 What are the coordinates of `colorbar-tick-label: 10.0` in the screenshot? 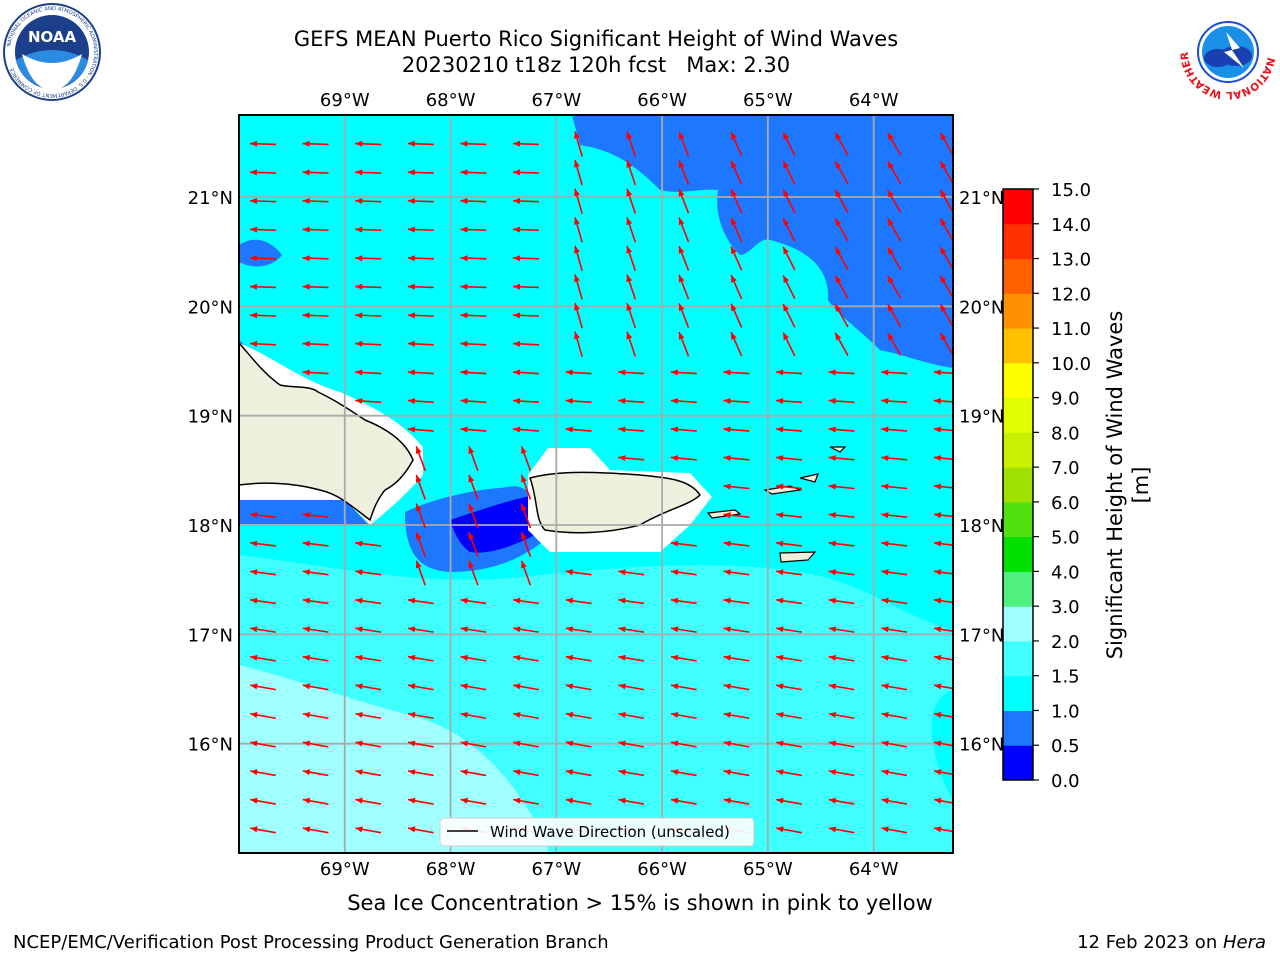 It's located at (1071, 364).